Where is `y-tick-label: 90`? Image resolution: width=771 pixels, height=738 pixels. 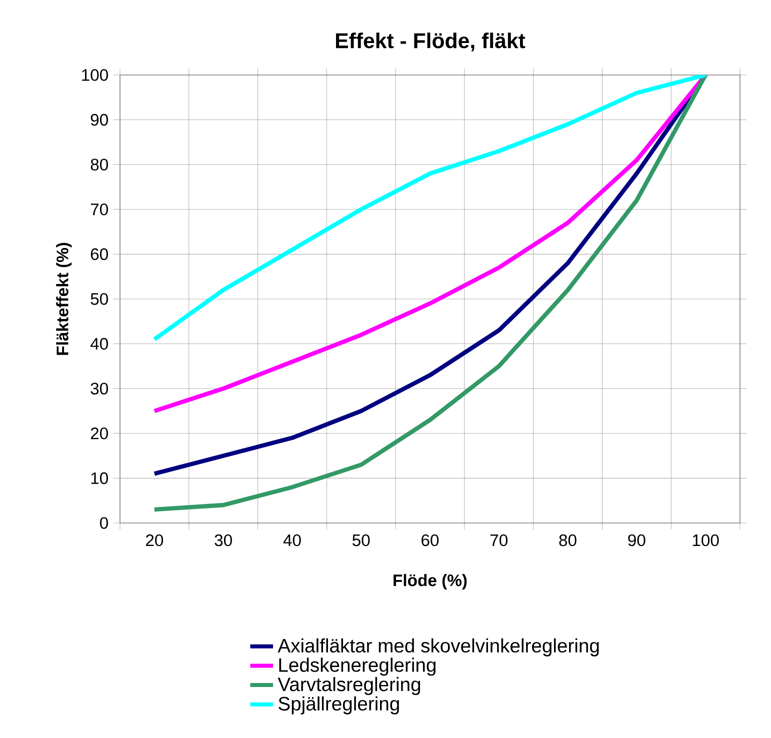 y-tick-label: 90 is located at coordinates (99, 120).